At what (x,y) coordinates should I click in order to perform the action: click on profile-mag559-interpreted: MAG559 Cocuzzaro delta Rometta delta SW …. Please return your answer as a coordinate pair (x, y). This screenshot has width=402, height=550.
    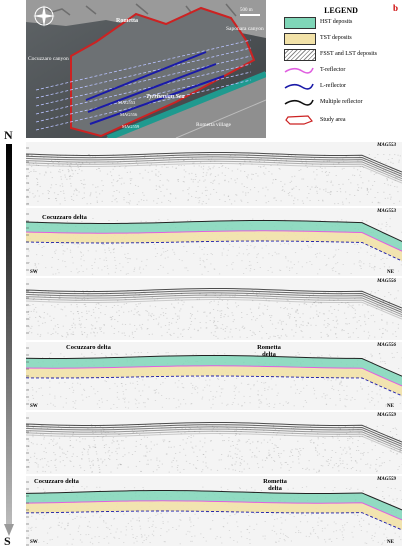
    Looking at the image, I should click on (214, 511).